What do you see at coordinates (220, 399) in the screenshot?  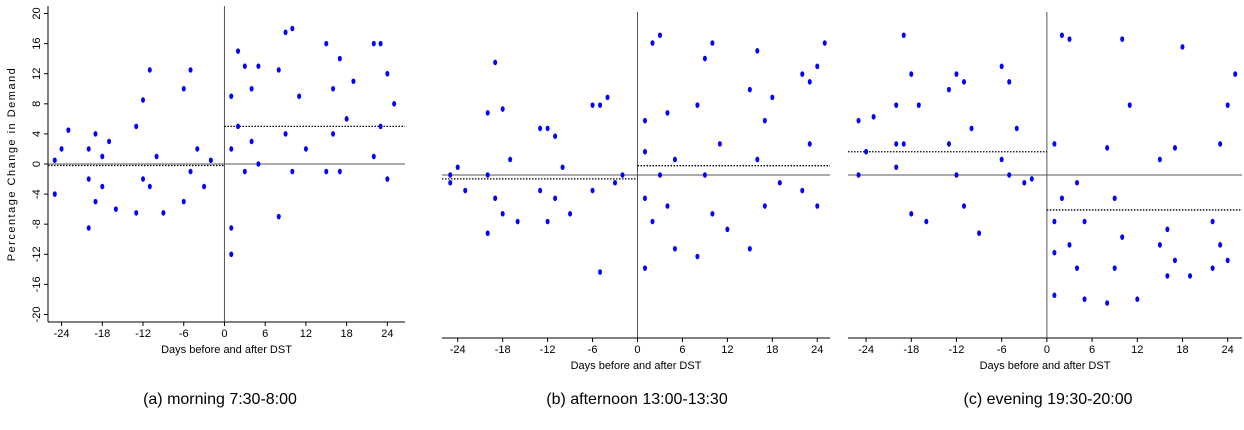 I see `caption: (a) morning 7:30-8:00` at bounding box center [220, 399].